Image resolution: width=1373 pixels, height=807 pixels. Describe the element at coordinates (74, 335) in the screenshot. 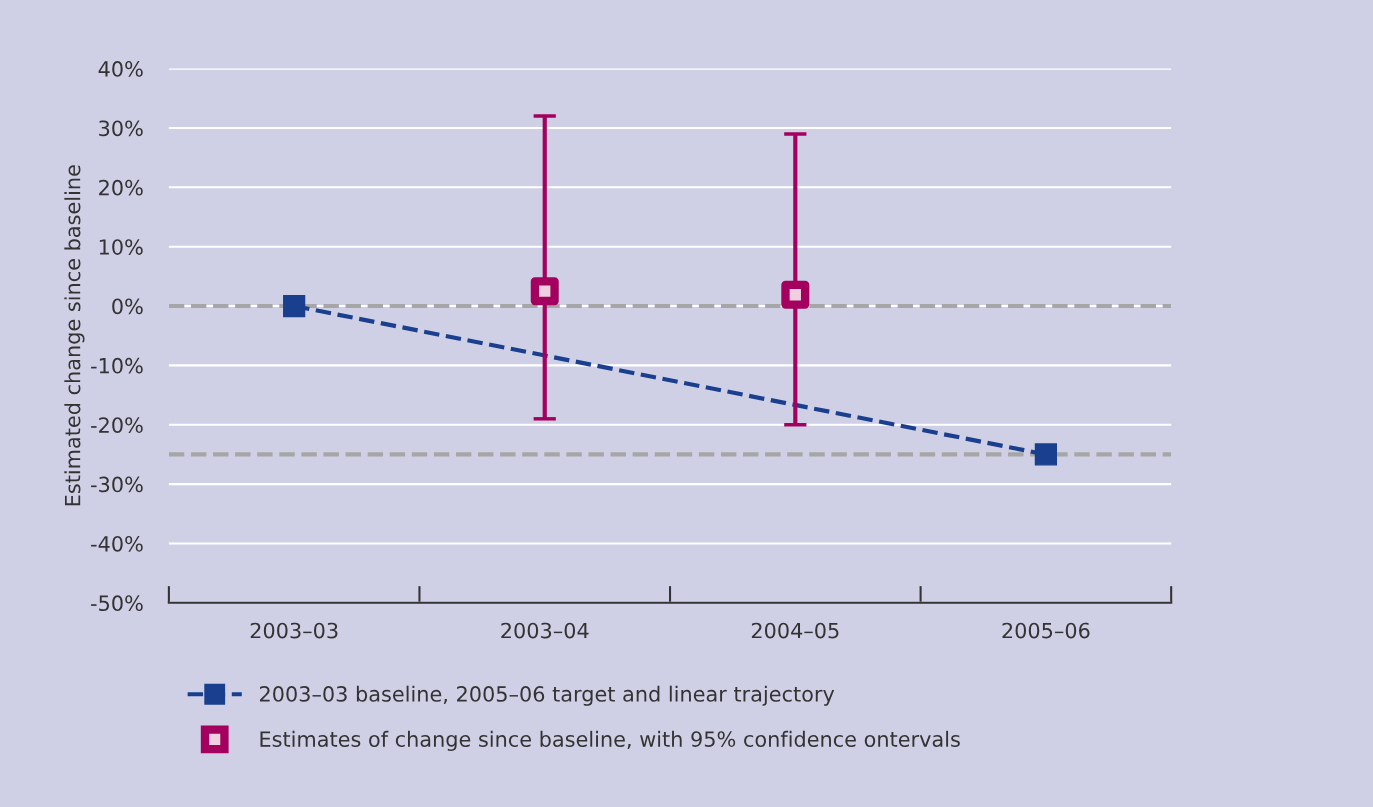

I see `y-axis-title: Estimated change since baseline` at that location.